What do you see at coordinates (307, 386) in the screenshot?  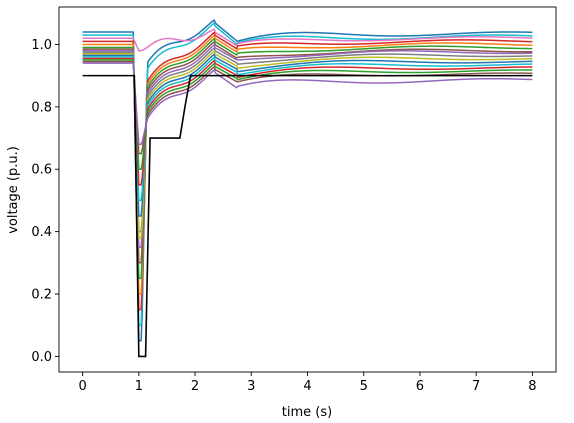 I see `x-tick-label: 4` at bounding box center [307, 386].